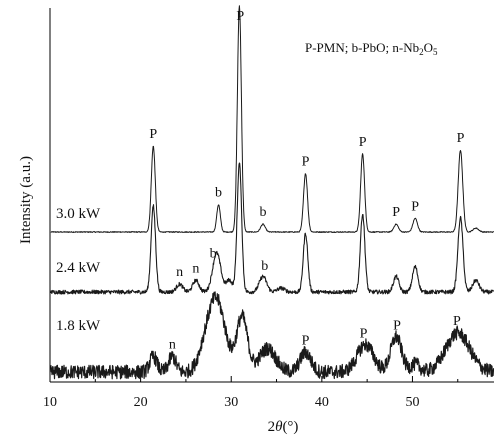  What do you see at coordinates (371, 48) in the screenshot?
I see `phase-legend-note: P-PMN; b-PbO; n-Nb2O5` at bounding box center [371, 48].